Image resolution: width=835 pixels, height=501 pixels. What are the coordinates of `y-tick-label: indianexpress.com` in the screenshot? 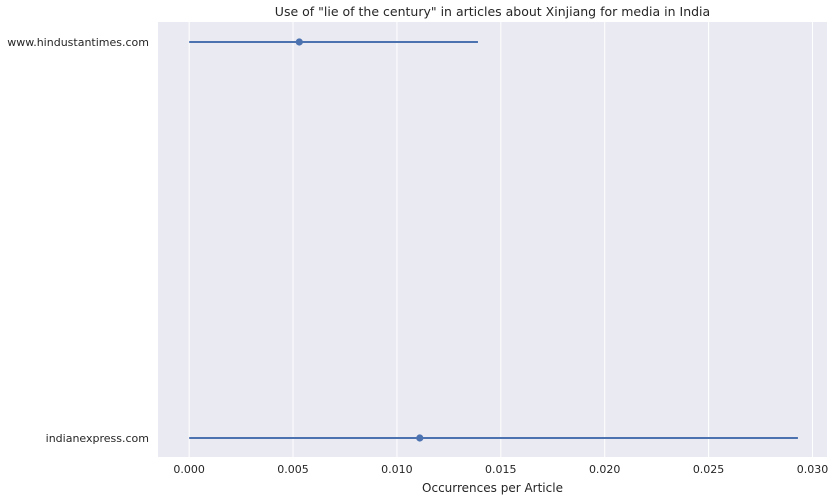 It's located at (97, 438).